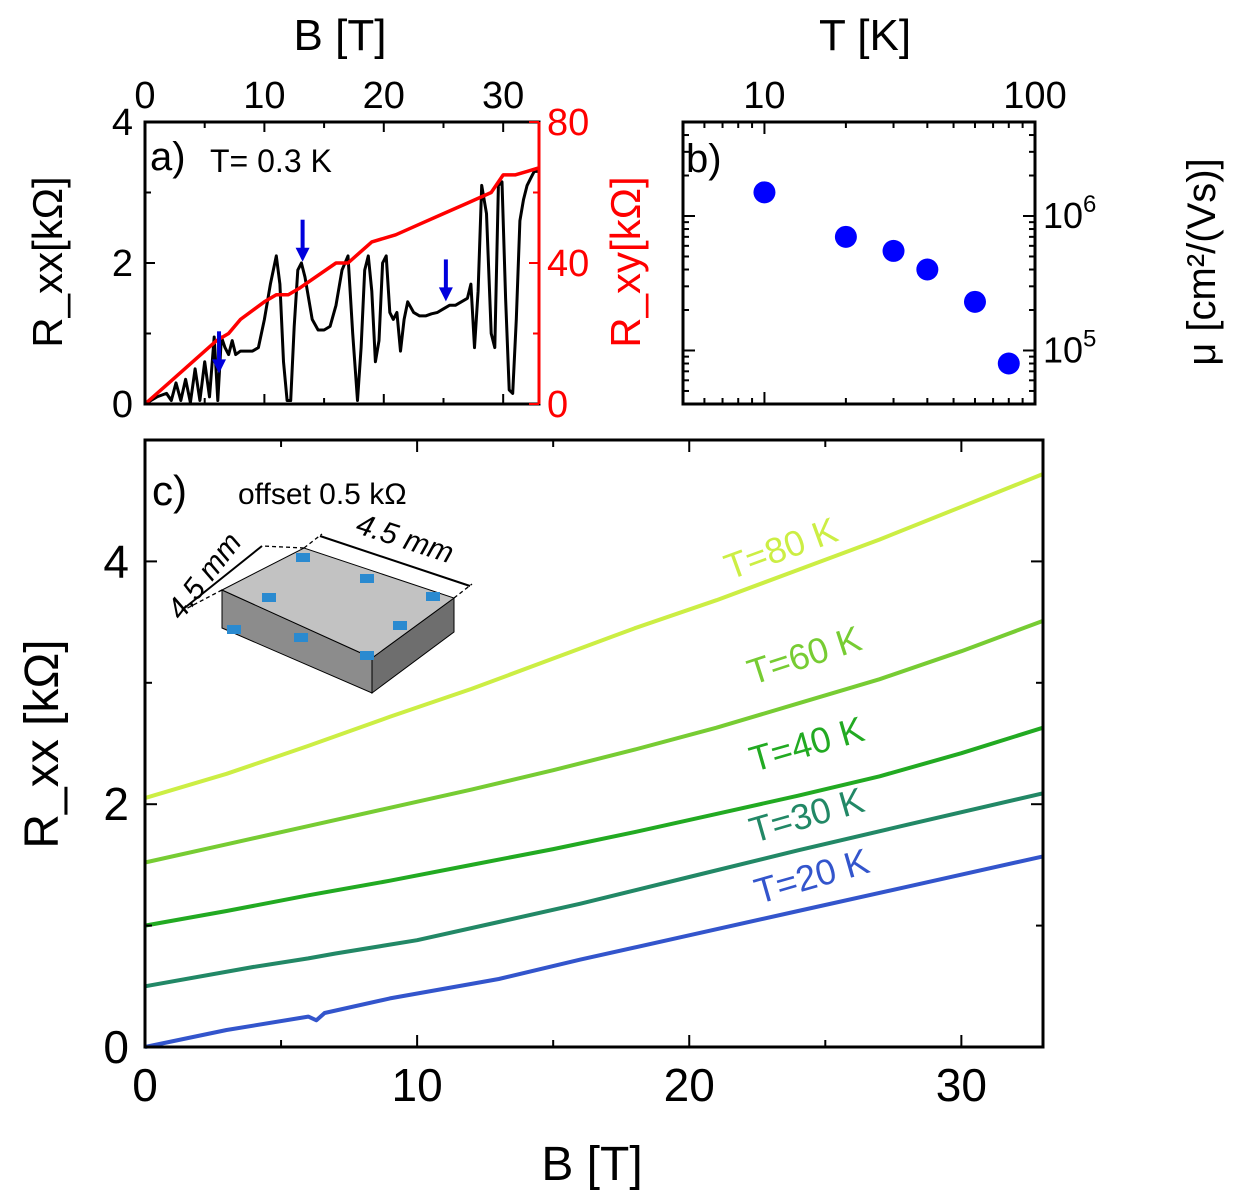 The height and width of the screenshot is (1203, 1233). I want to click on y-tick-label: 10⁵, so click(1069, 347).